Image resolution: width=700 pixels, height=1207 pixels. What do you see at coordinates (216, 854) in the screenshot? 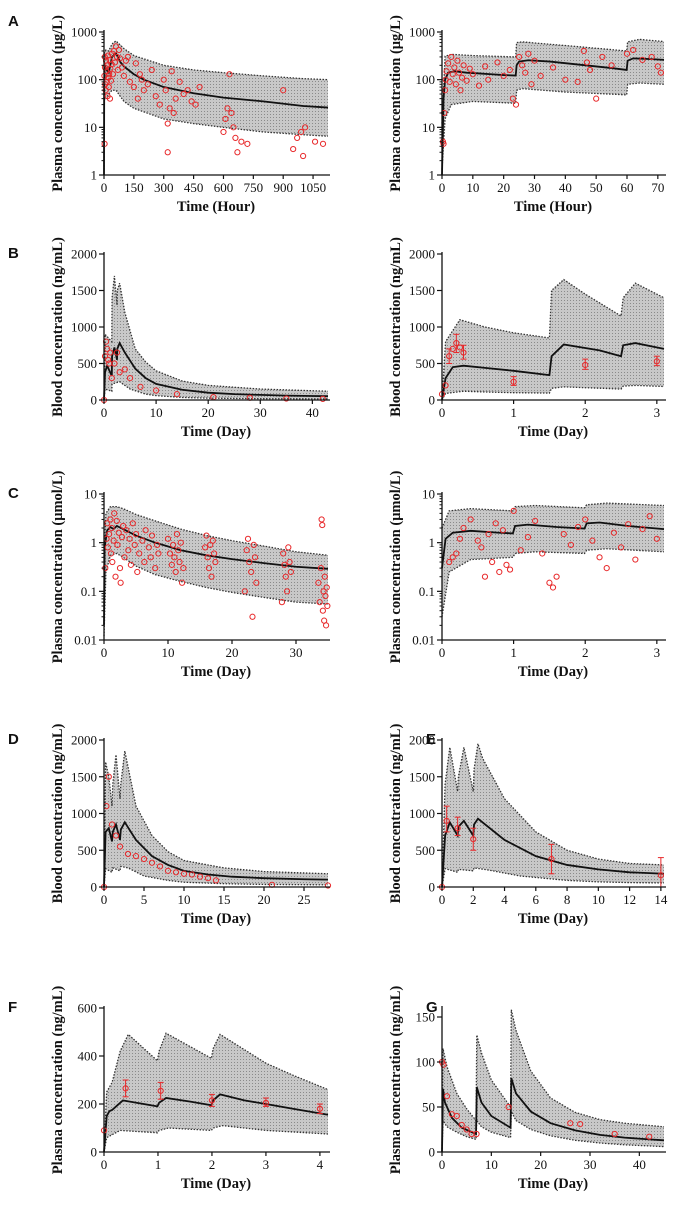
I see `median-line` at bounding box center [216, 854].